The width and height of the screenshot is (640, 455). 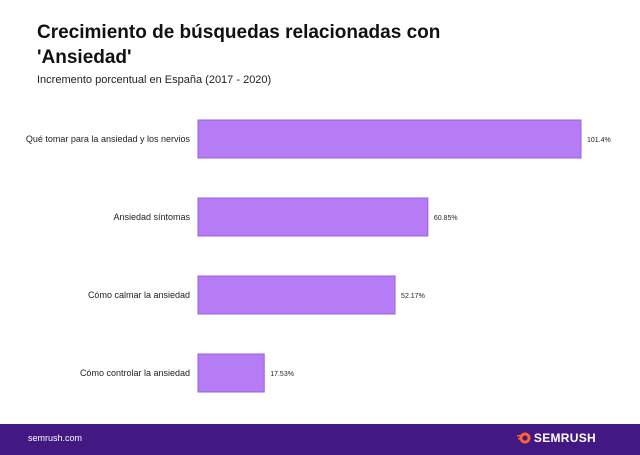 I want to click on site-link: semrush.com, so click(x=55, y=438).